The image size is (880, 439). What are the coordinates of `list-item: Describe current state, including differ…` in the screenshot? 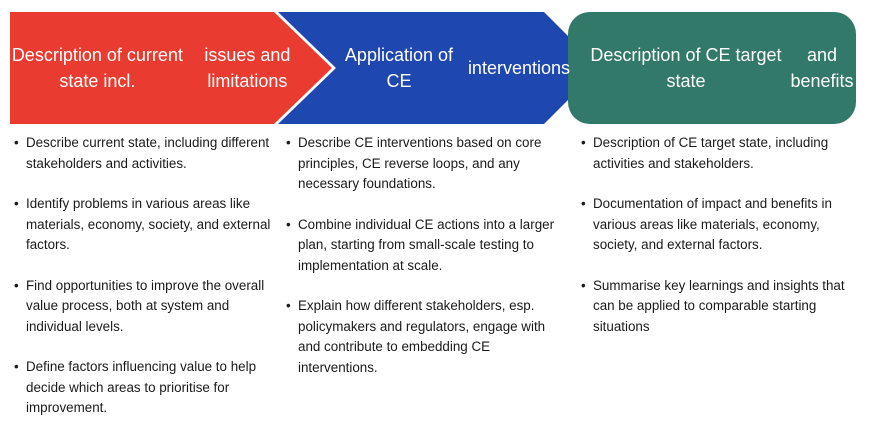 It's located at (145, 153).